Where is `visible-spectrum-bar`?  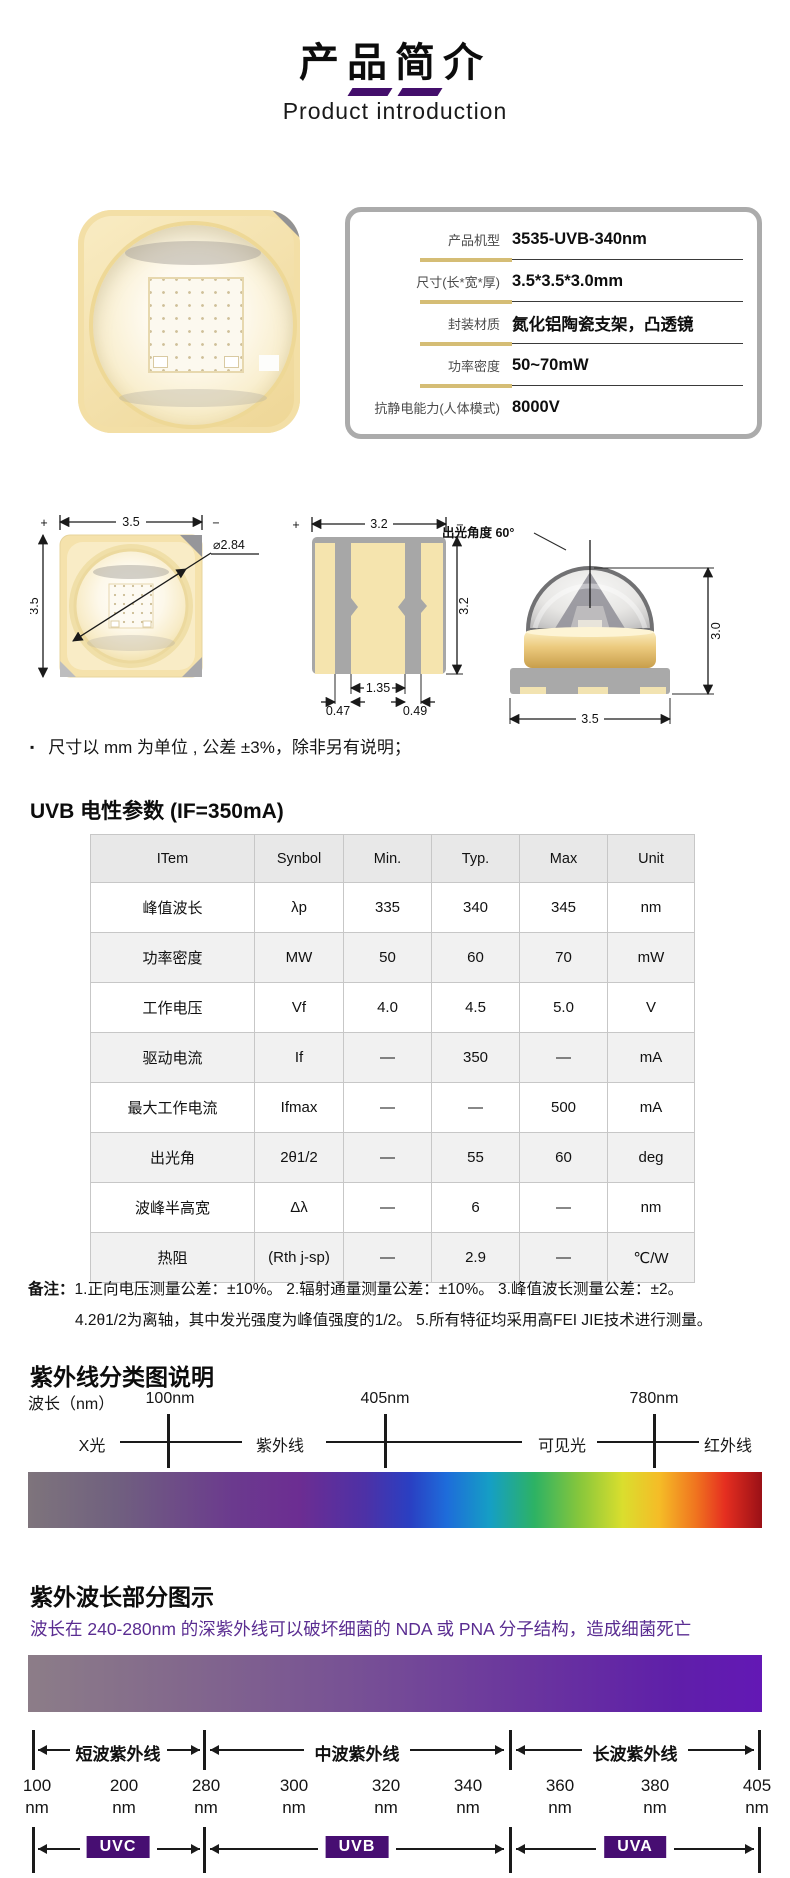
visible-spectrum-bar is located at coordinates (395, 1500).